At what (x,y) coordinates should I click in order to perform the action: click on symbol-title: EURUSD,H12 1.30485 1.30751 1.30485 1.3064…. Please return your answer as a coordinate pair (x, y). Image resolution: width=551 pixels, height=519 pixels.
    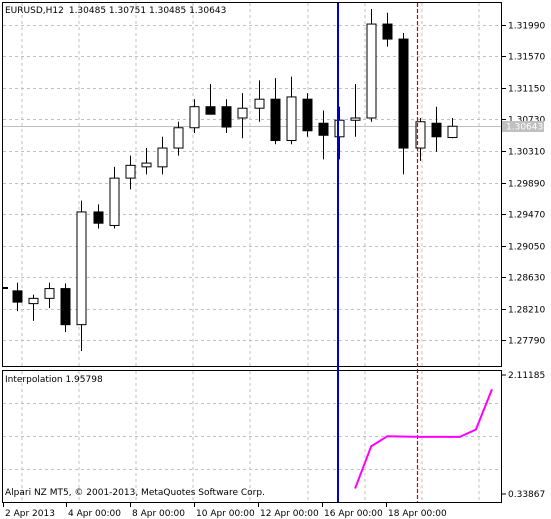
    Looking at the image, I should click on (115, 11).